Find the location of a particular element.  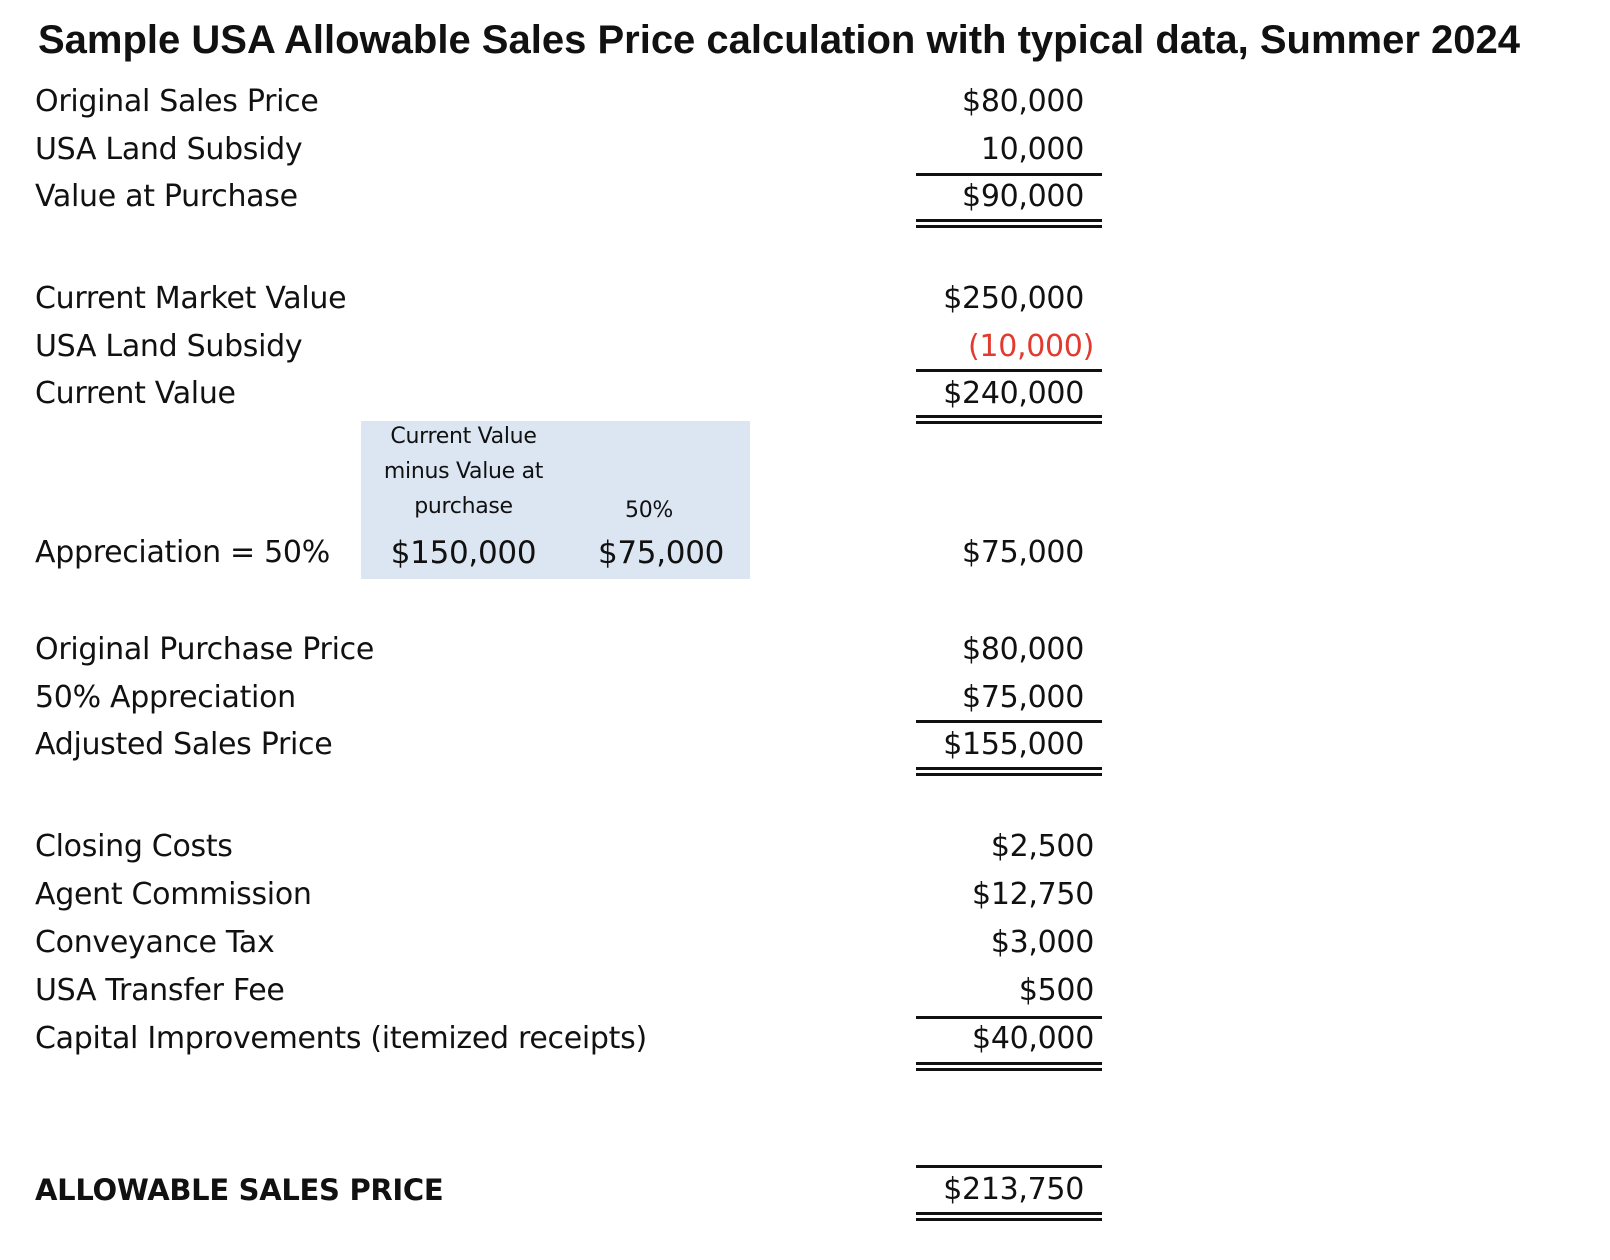

percent-value: $75,000 is located at coordinates (661, 553).